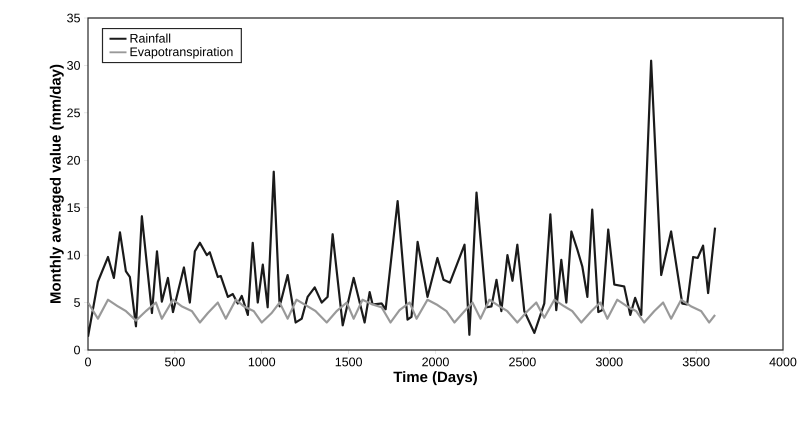 The width and height of the screenshot is (807, 421). Describe the element at coordinates (181, 53) in the screenshot. I see `legend-label: Evapotranspiration` at that location.